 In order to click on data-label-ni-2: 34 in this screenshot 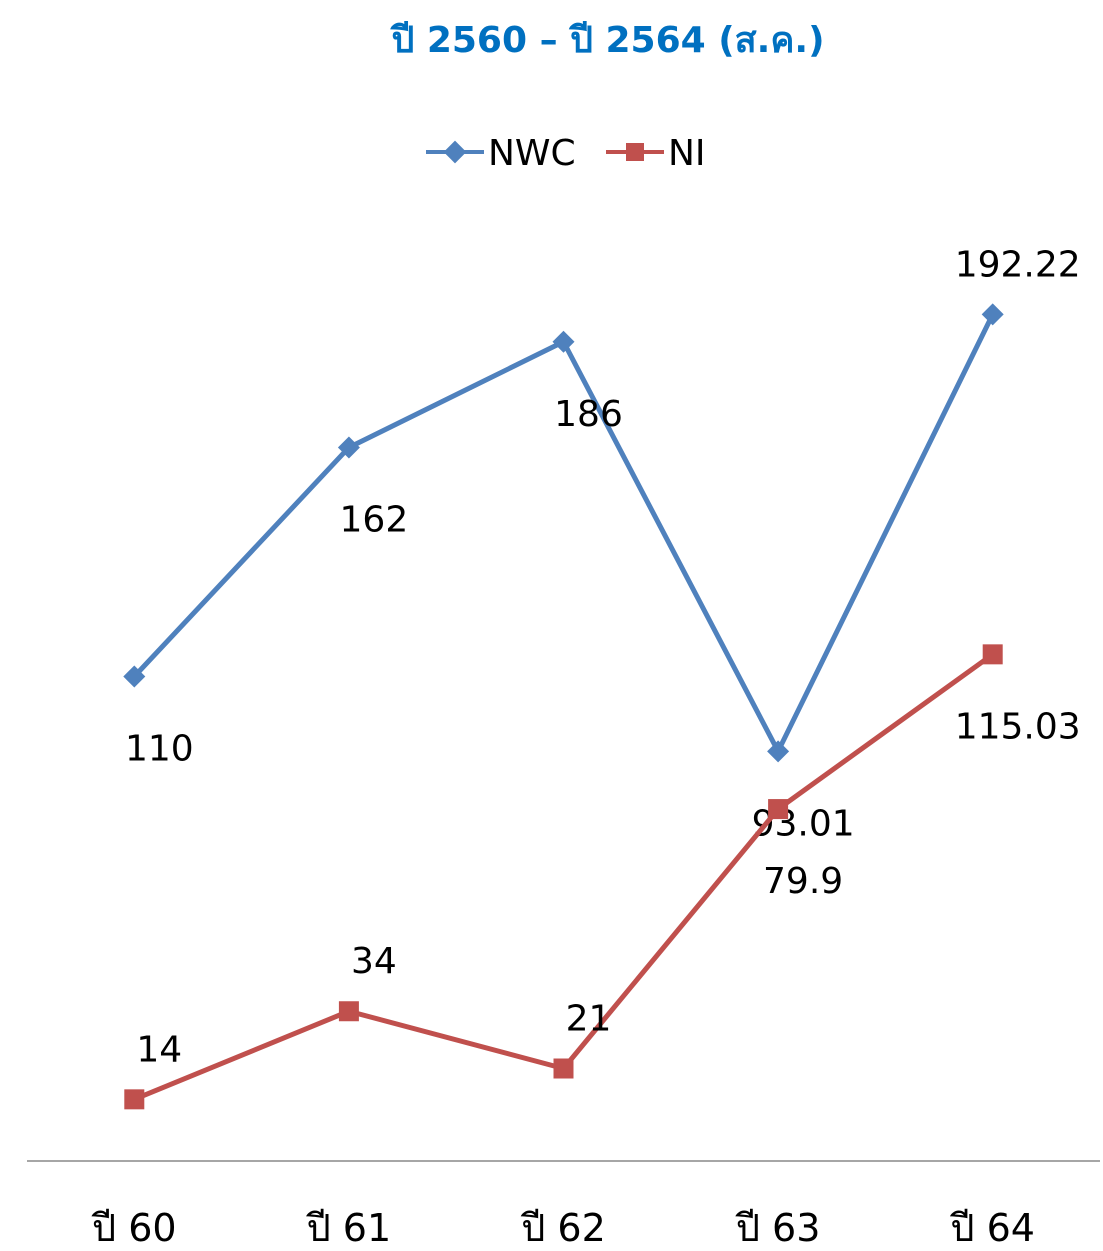, I will do `click(374, 961)`.